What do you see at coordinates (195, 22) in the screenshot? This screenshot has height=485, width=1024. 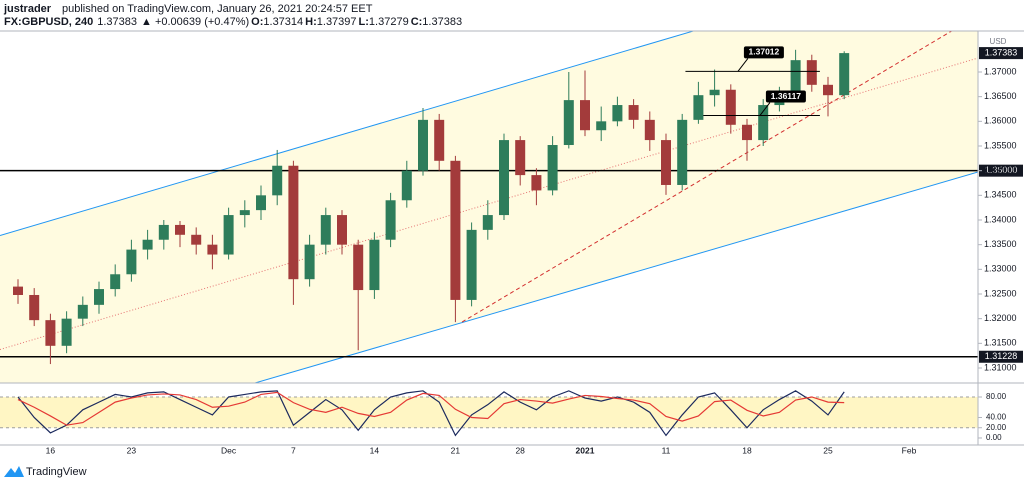 I see `header-change: ▲ +0.00639 (+0.47%)` at bounding box center [195, 22].